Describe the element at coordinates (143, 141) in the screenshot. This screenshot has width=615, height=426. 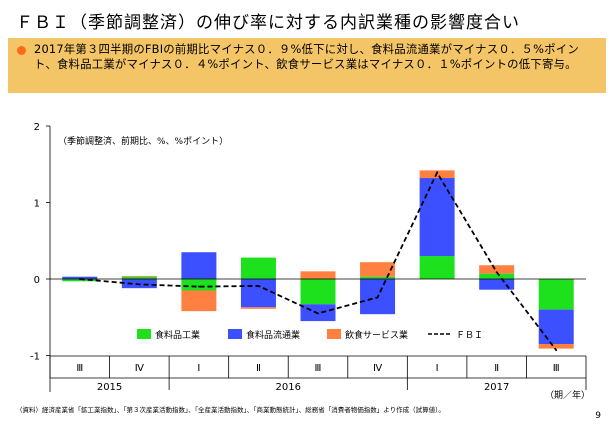
I see `unit-note: （季節調整済、前期比、%、%ポイント）` at that location.